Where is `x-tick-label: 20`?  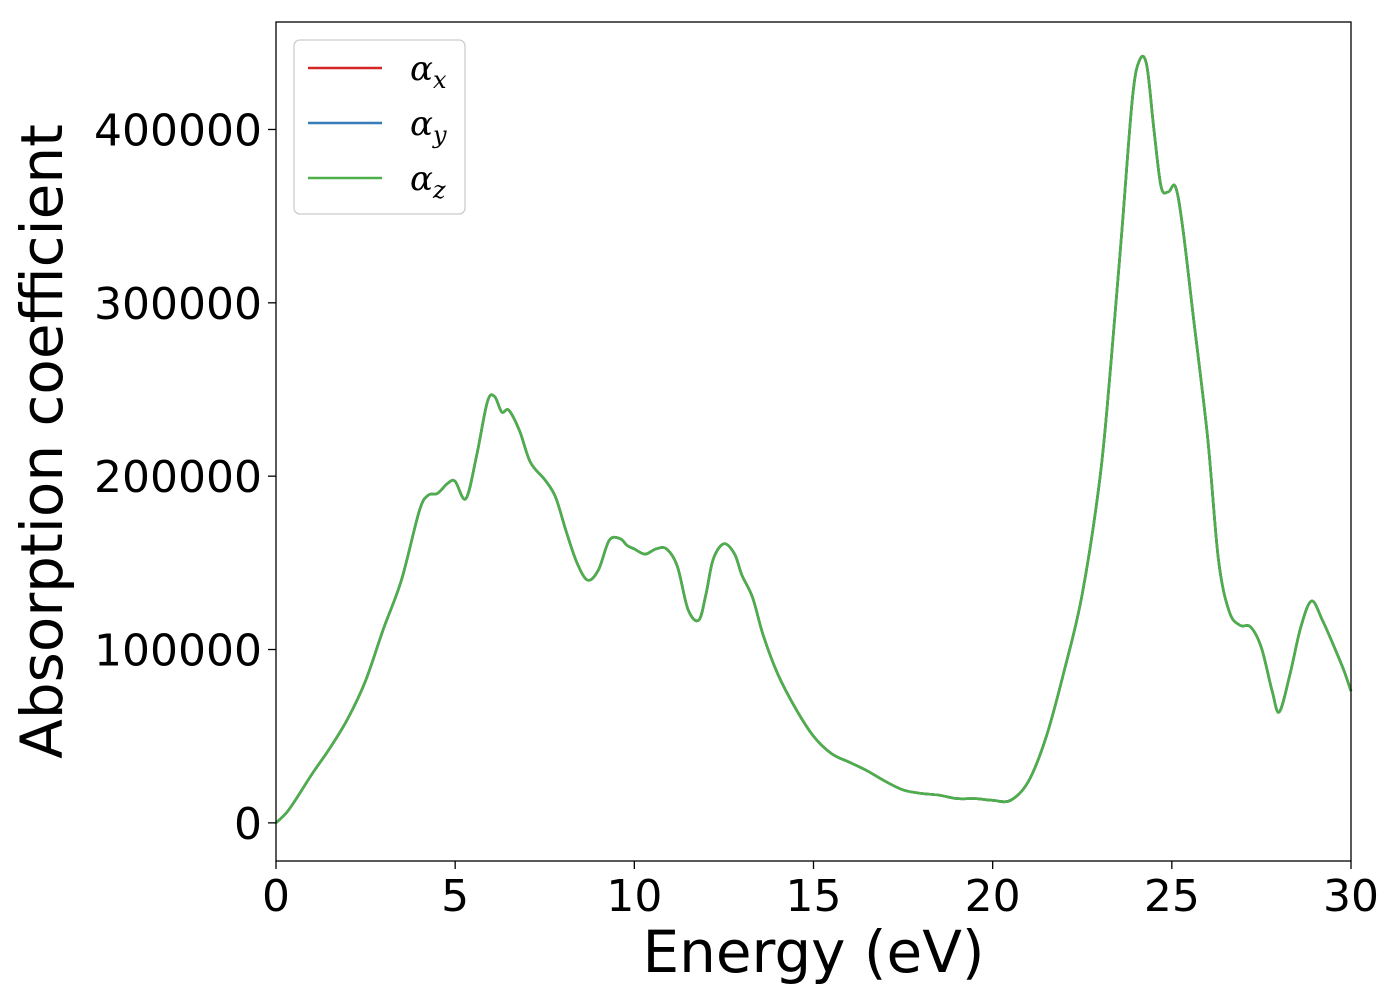
x-tick-label: 20 is located at coordinates (993, 896).